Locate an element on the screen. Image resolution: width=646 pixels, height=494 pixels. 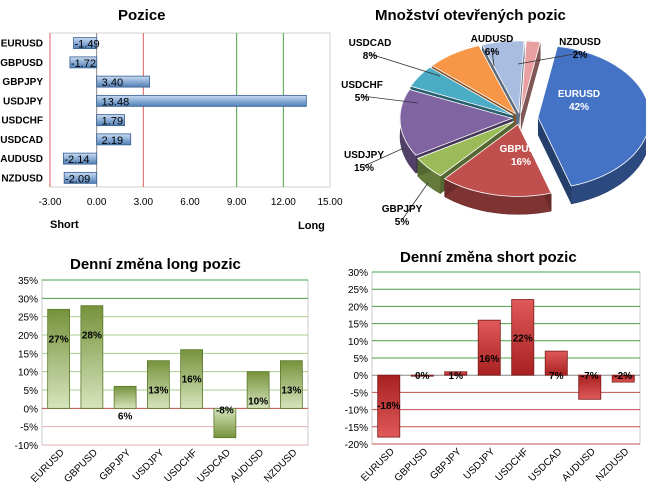
pozice-category-label: GBPJPY is located at coordinates (22, 82).